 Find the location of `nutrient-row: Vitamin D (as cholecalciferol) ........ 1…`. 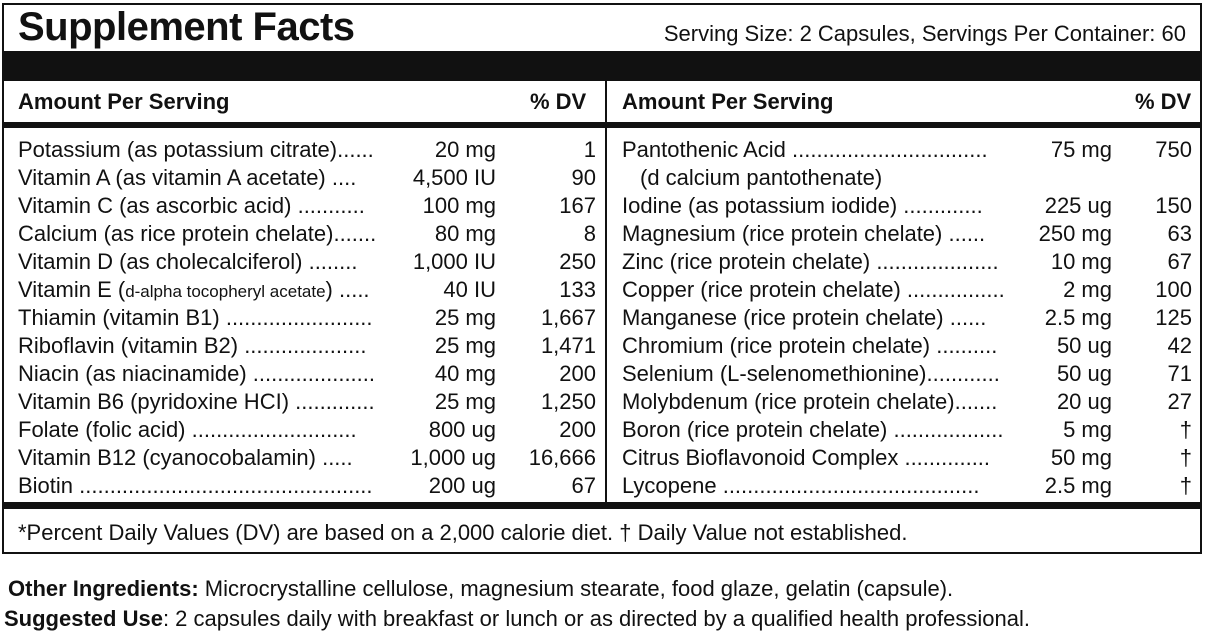

nutrient-row: Vitamin D (as cholecalciferol) ........ 1… is located at coordinates (308, 263).